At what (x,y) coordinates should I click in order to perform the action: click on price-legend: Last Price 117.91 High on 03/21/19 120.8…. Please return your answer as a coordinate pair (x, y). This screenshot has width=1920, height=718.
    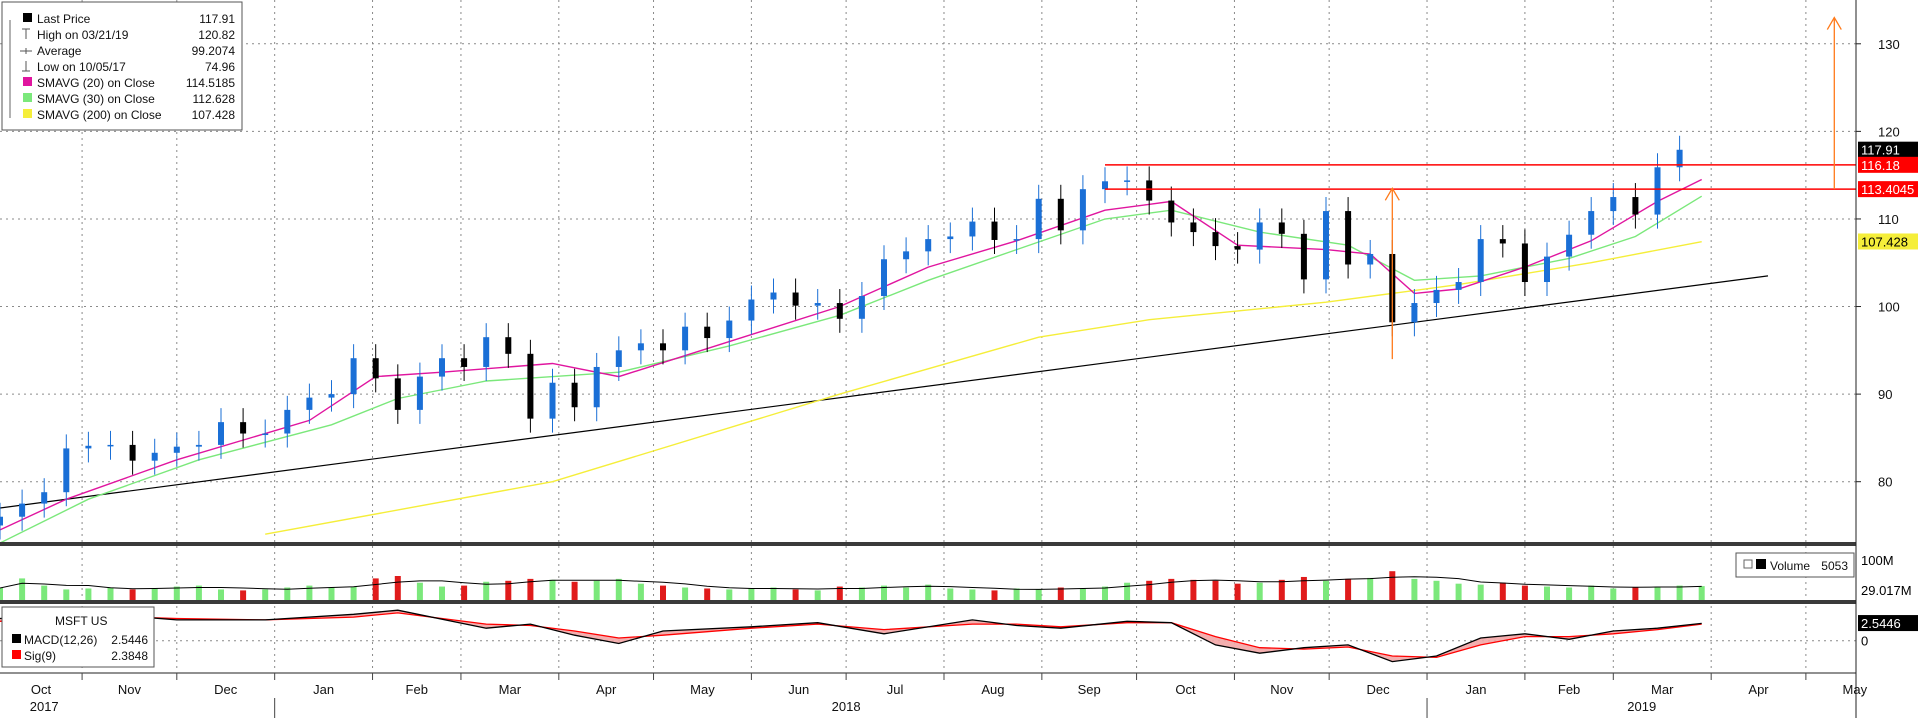
    Looking at the image, I should click on (122, 66).